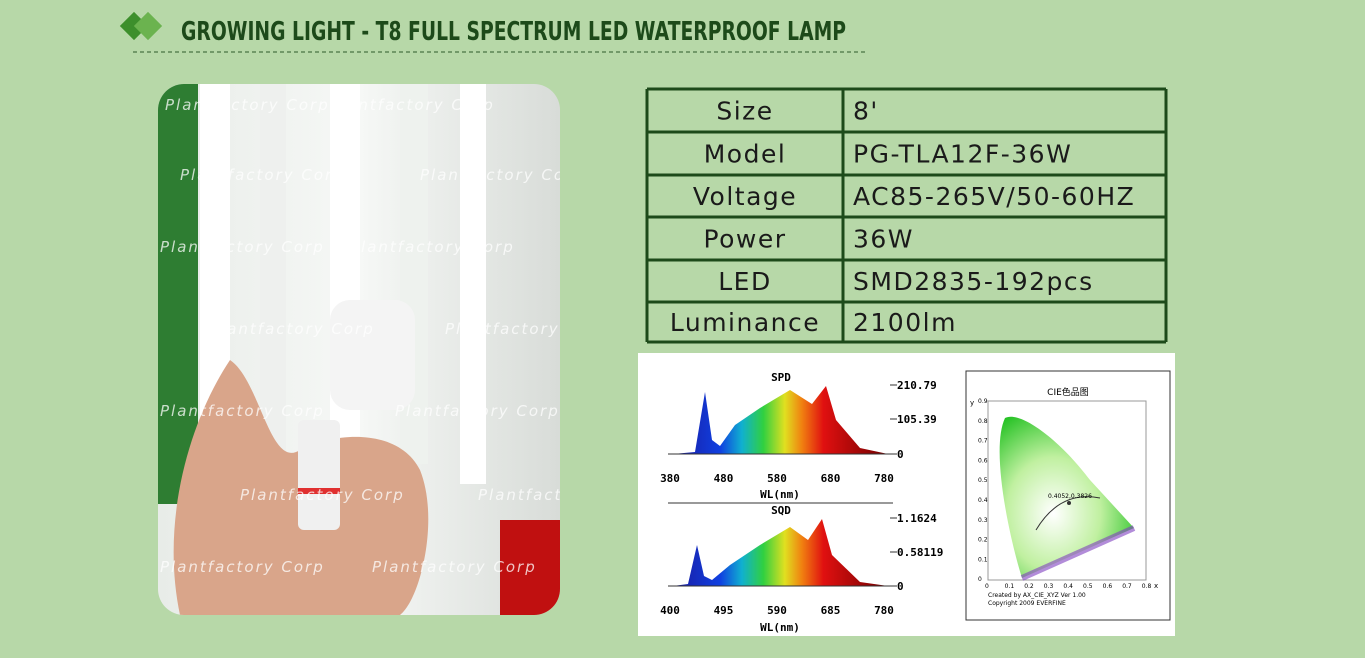 The width and height of the screenshot is (1365, 658). Describe the element at coordinates (1156, 586) in the screenshot. I see `axis-label: x` at that location.